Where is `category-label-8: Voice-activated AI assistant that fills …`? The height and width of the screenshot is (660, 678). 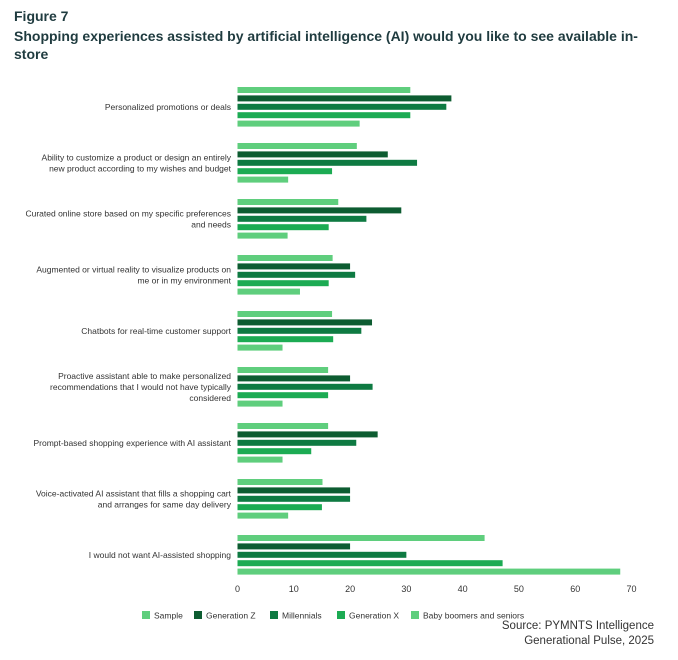
category-label-8: Voice-activated AI assistant that fills … is located at coordinates (134, 498).